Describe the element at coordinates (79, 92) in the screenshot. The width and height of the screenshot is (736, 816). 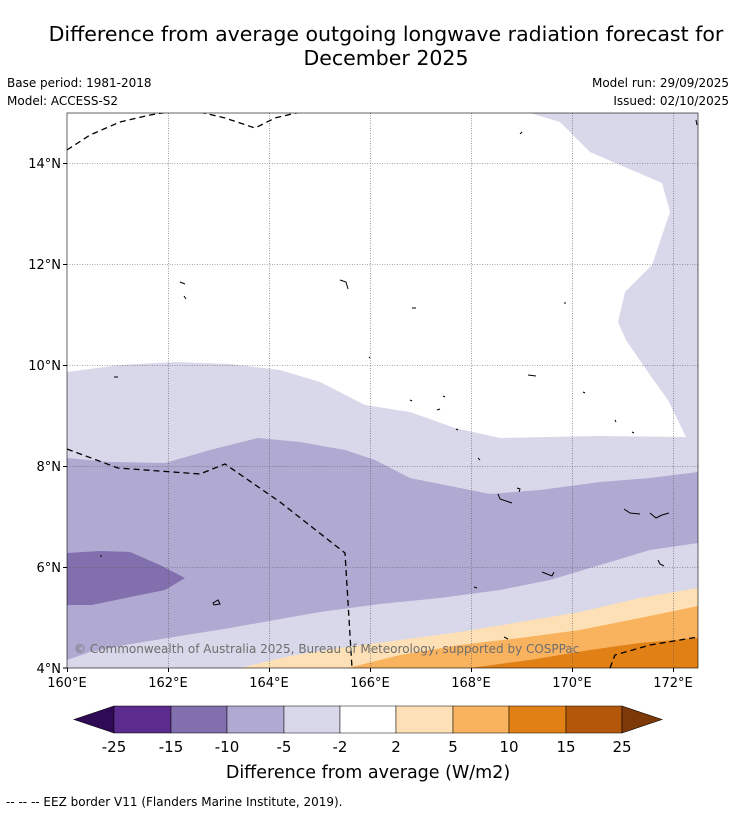
I see `meta-left: Base period: 1981-2018 Model: ACCESS-S2` at that location.